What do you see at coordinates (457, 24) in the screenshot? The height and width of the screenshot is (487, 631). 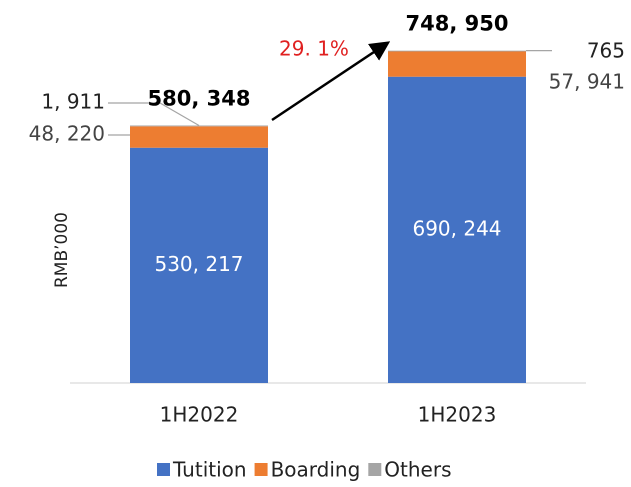 I see `total-label: 748, 950` at bounding box center [457, 24].